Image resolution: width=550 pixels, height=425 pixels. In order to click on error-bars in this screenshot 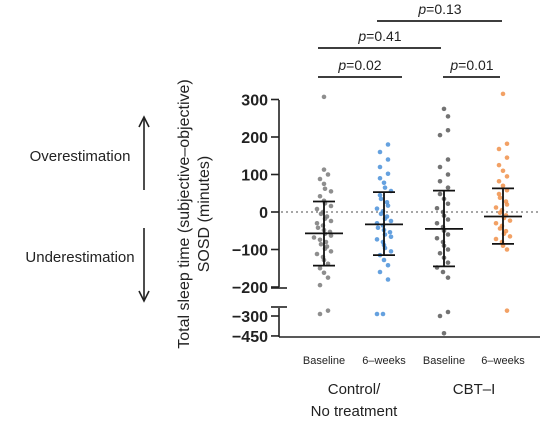, I will do `click(413, 227)`.